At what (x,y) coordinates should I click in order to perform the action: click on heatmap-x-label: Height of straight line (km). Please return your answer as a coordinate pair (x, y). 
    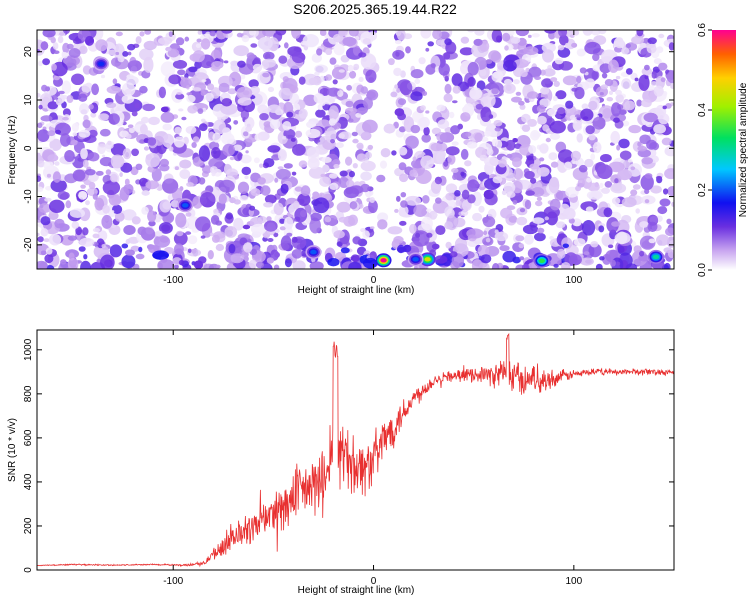
    Looking at the image, I should click on (356, 290).